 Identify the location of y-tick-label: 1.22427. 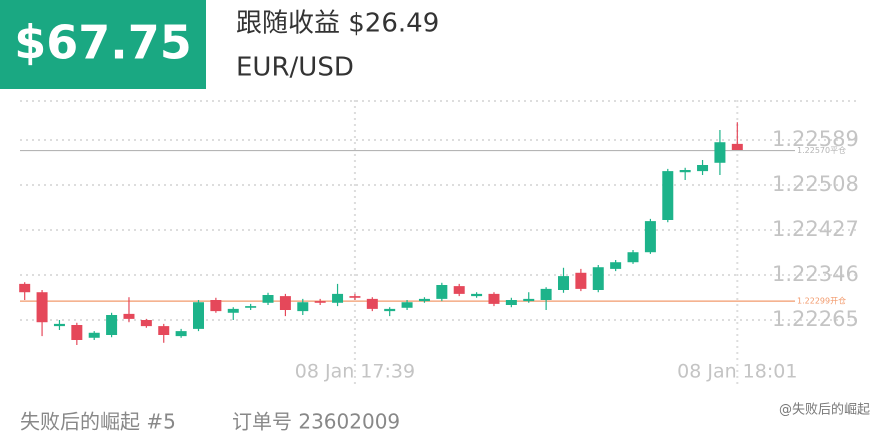
(815, 229).